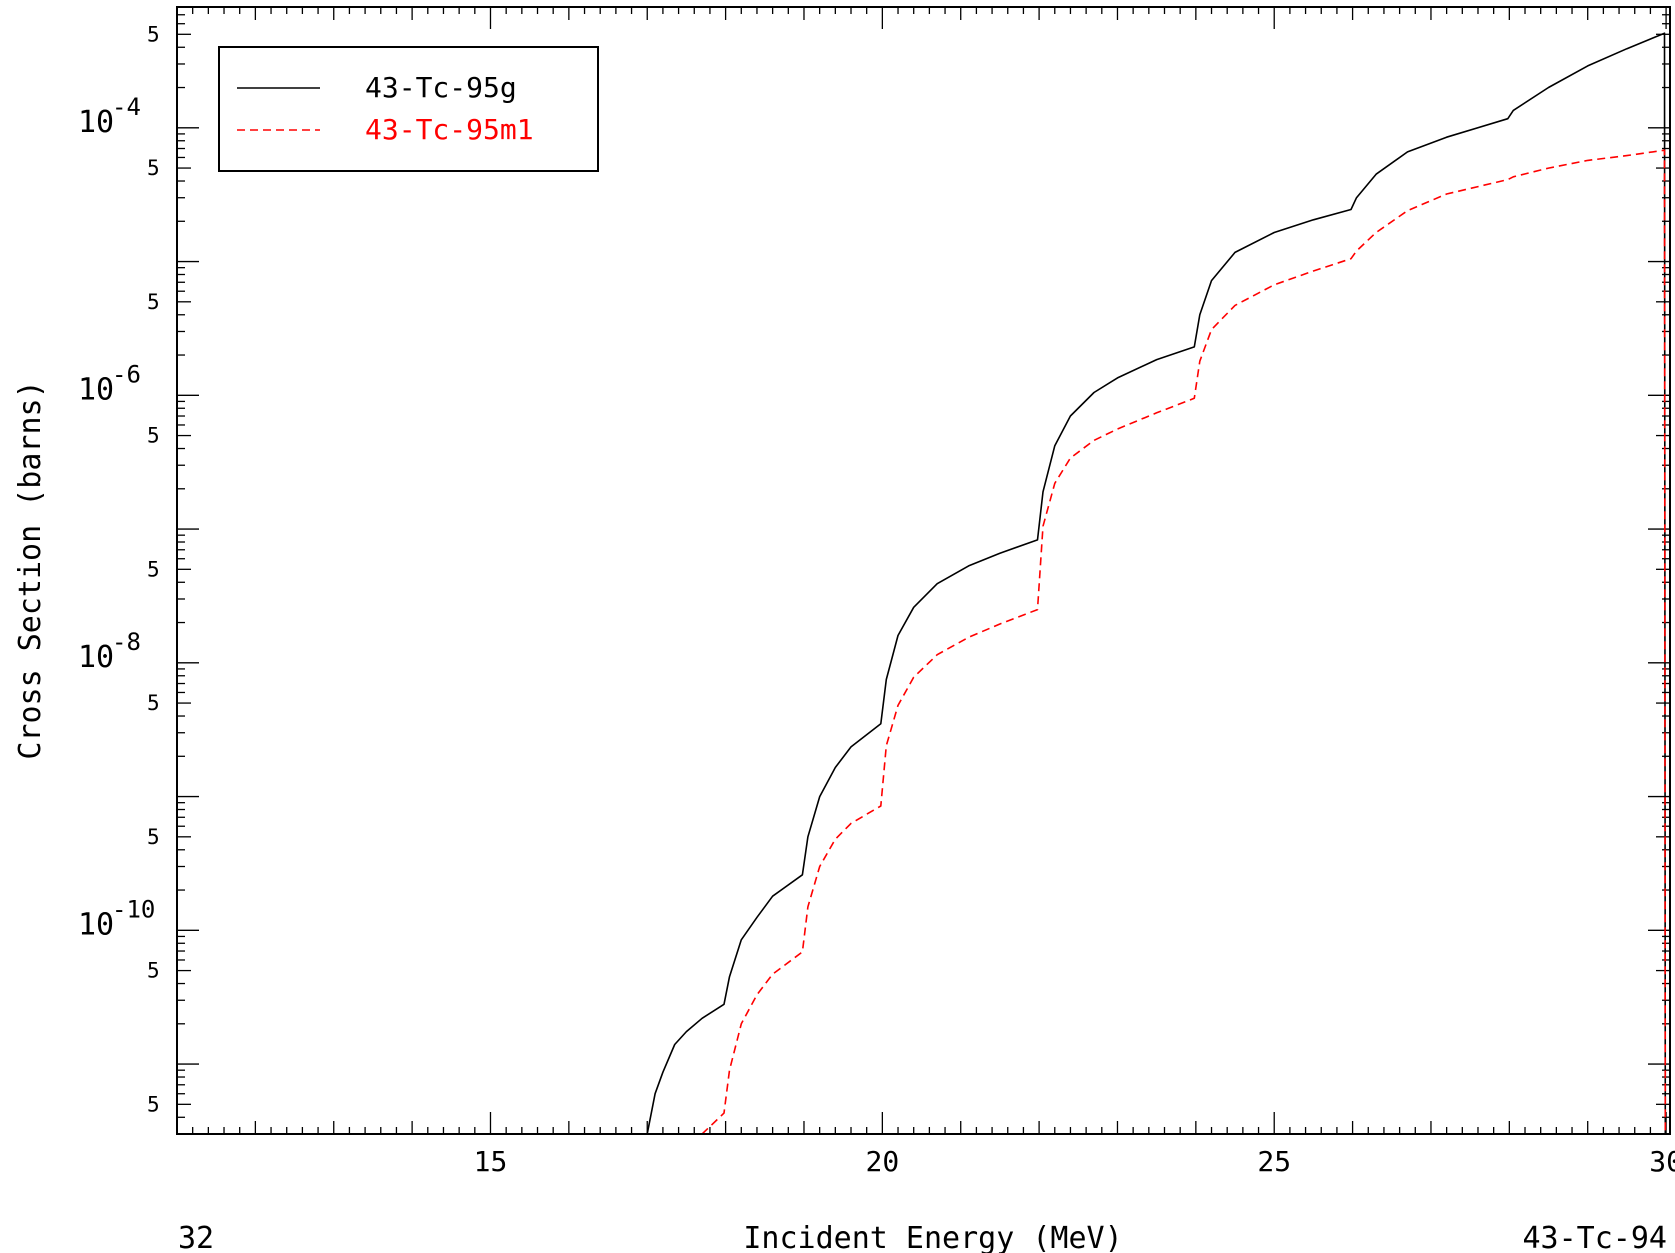 This screenshot has width=1675, height=1253. Describe the element at coordinates (126, 107) in the screenshot. I see `y-decade-exponent: -4` at that location.